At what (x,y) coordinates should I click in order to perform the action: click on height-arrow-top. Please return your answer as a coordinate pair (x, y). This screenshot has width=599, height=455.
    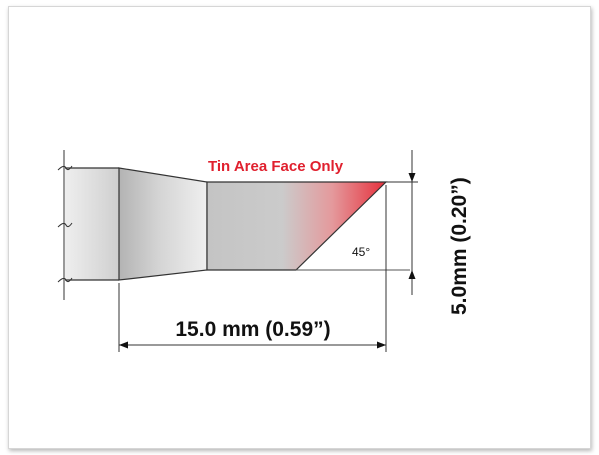
    Looking at the image, I should click on (412, 177).